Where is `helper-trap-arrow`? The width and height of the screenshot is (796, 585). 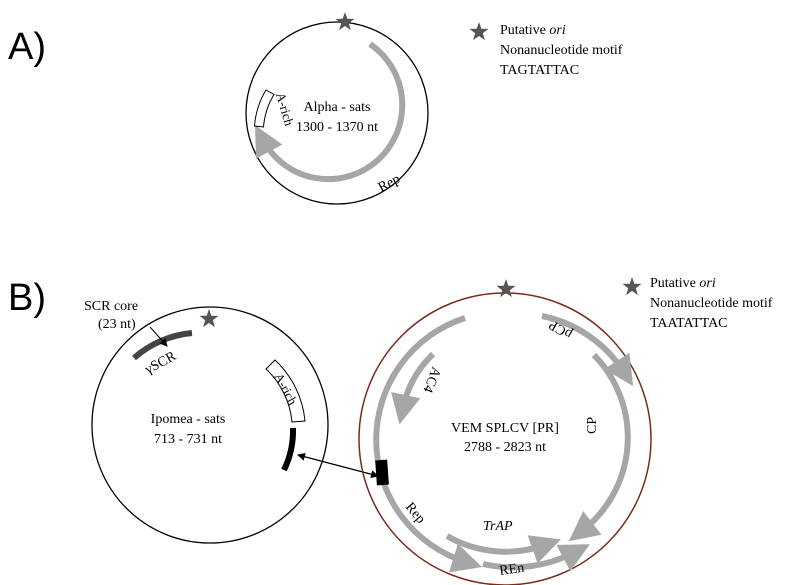
helper-trap-arrow is located at coordinates (503, 548).